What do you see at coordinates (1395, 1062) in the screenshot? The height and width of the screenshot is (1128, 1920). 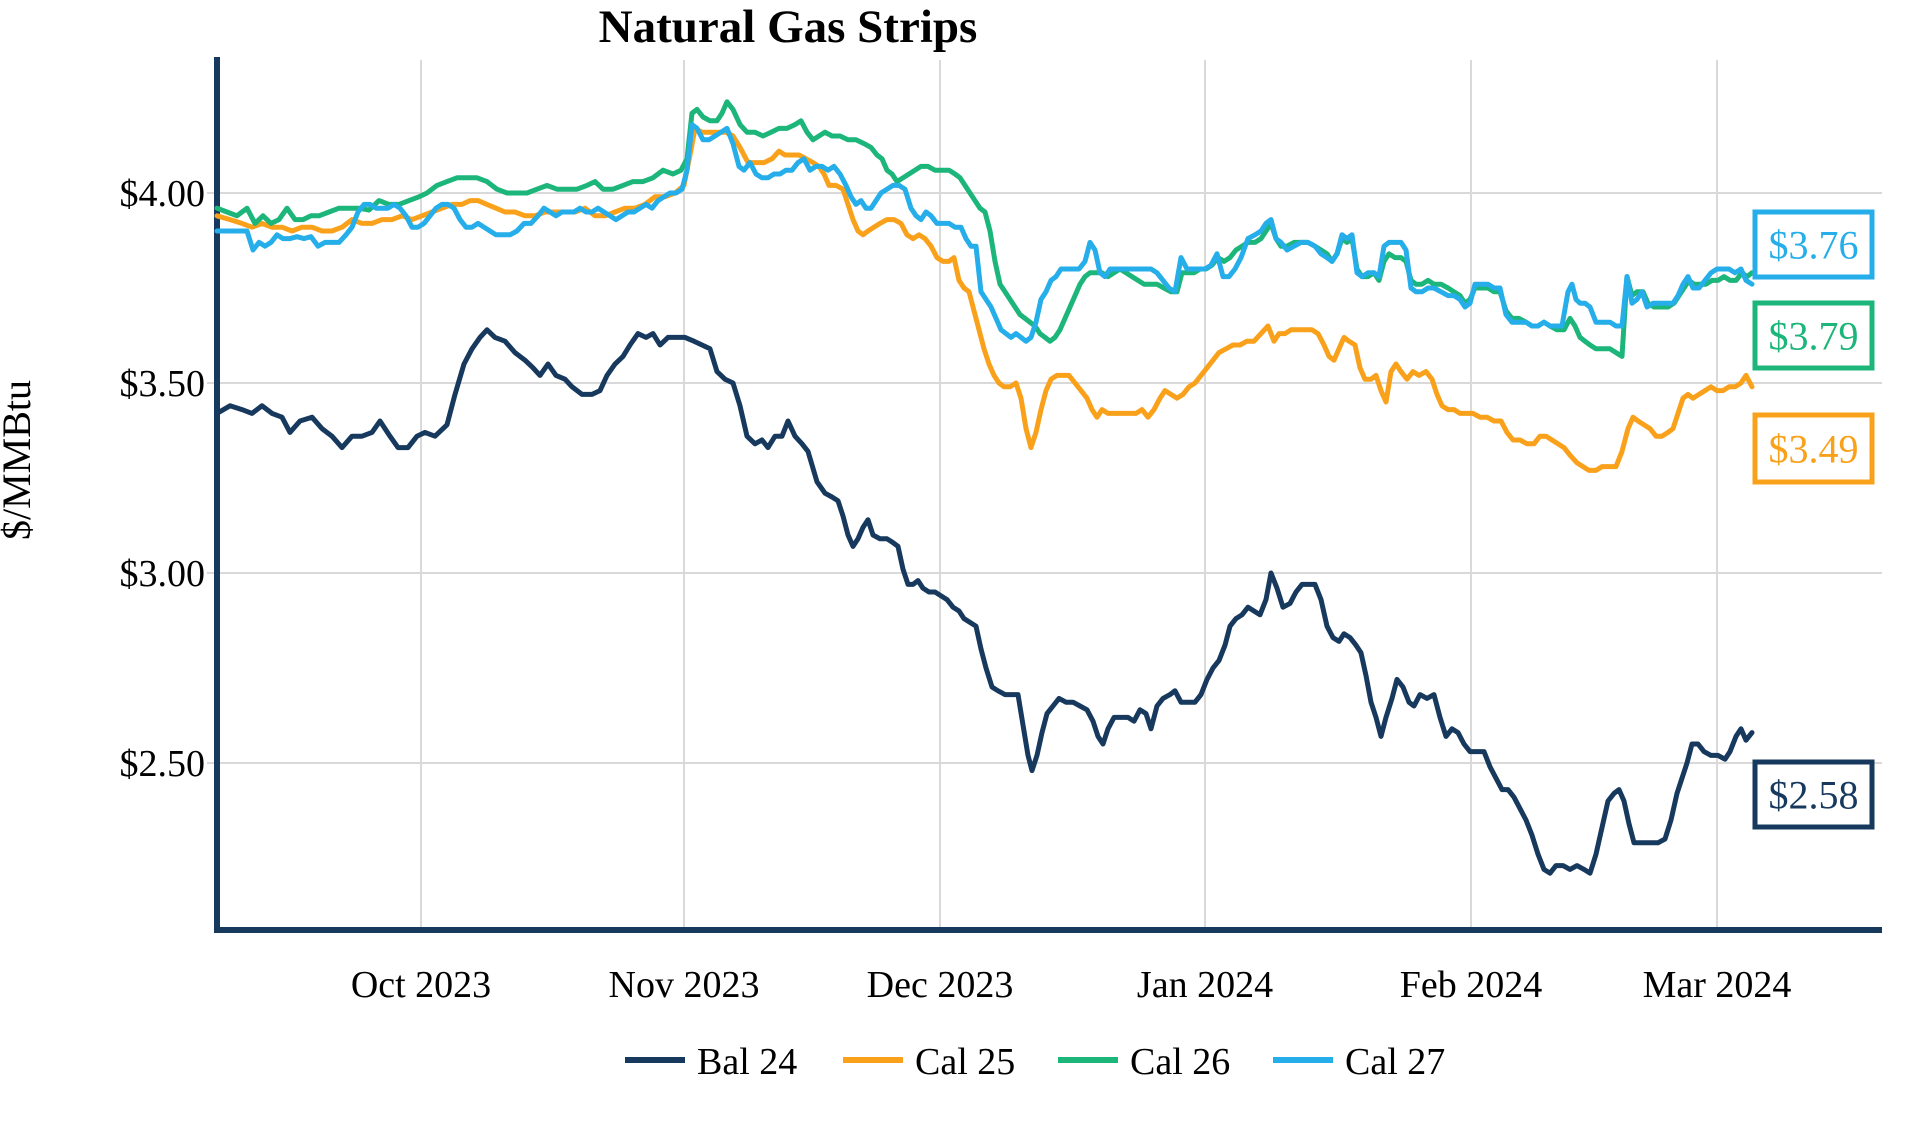 I see `legend-label: Cal 27` at bounding box center [1395, 1062].